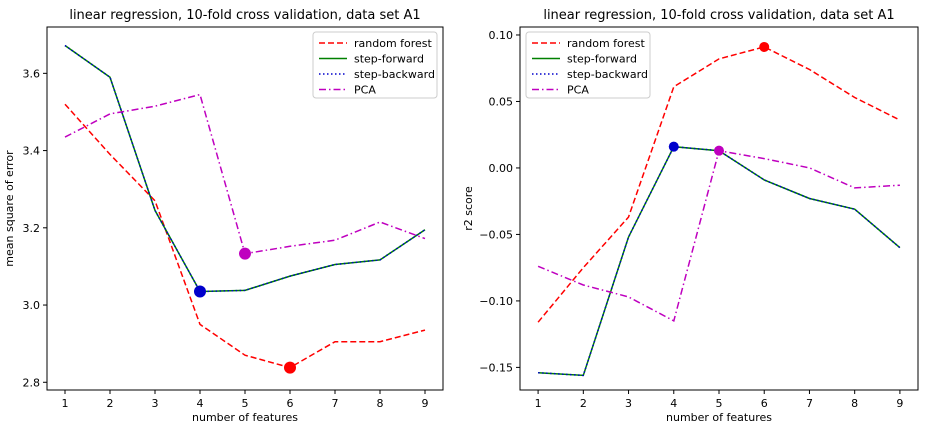  I want to click on y-tick-label: 2.8, so click(32, 382).